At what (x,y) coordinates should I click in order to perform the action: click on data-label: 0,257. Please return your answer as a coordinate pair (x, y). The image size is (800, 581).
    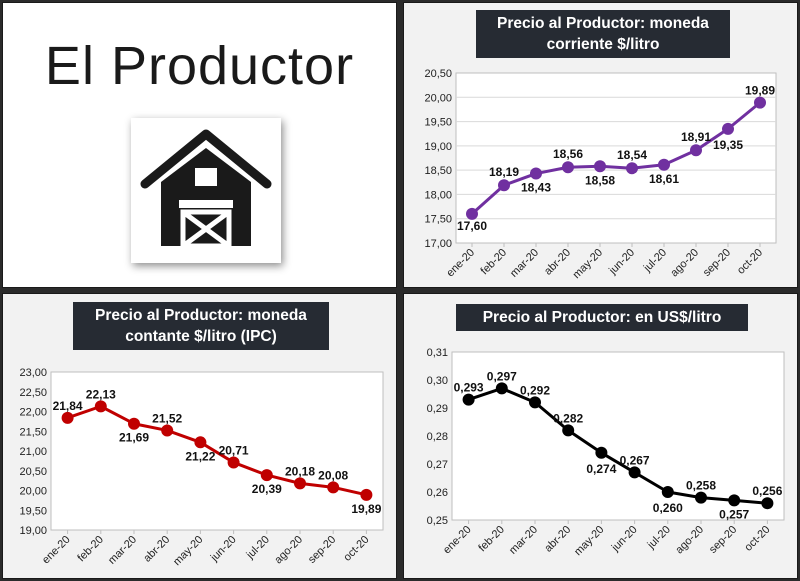
    Looking at the image, I should click on (734, 514).